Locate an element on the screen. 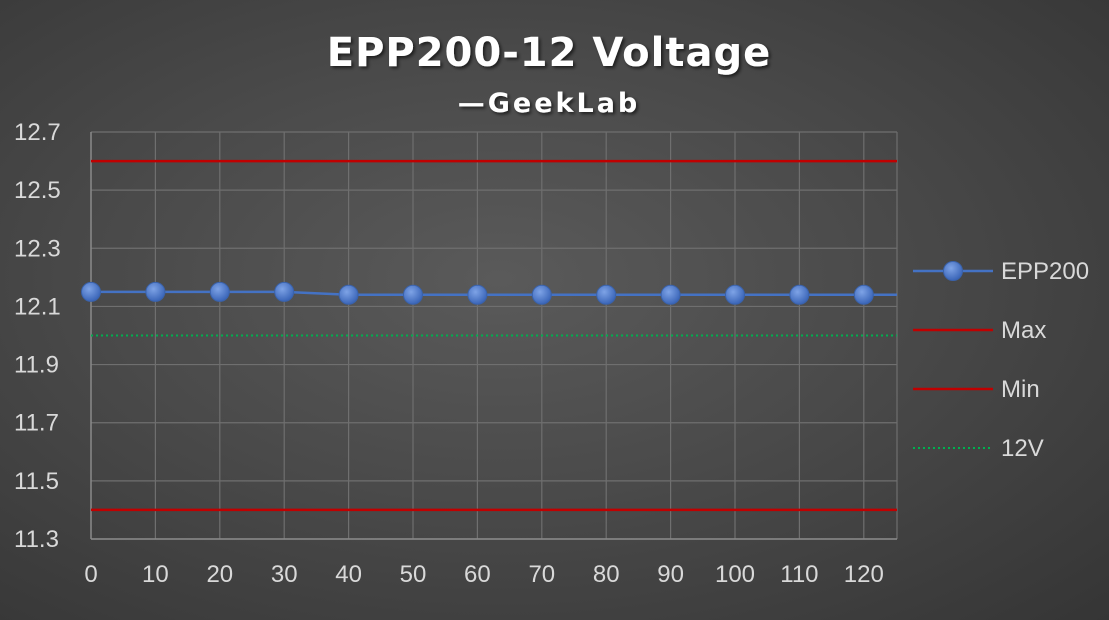 The width and height of the screenshot is (1109, 620). x-axis-tick-labels: 0 10 20 30 40 50 60 70 80 90 100 110 120 is located at coordinates (484, 574).